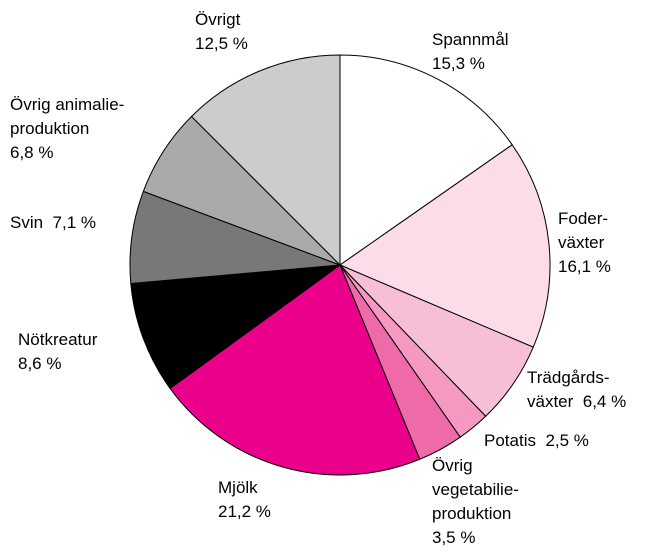  I want to click on slice-label: Övrig animalie- produktion 6,8 %, so click(67, 129).